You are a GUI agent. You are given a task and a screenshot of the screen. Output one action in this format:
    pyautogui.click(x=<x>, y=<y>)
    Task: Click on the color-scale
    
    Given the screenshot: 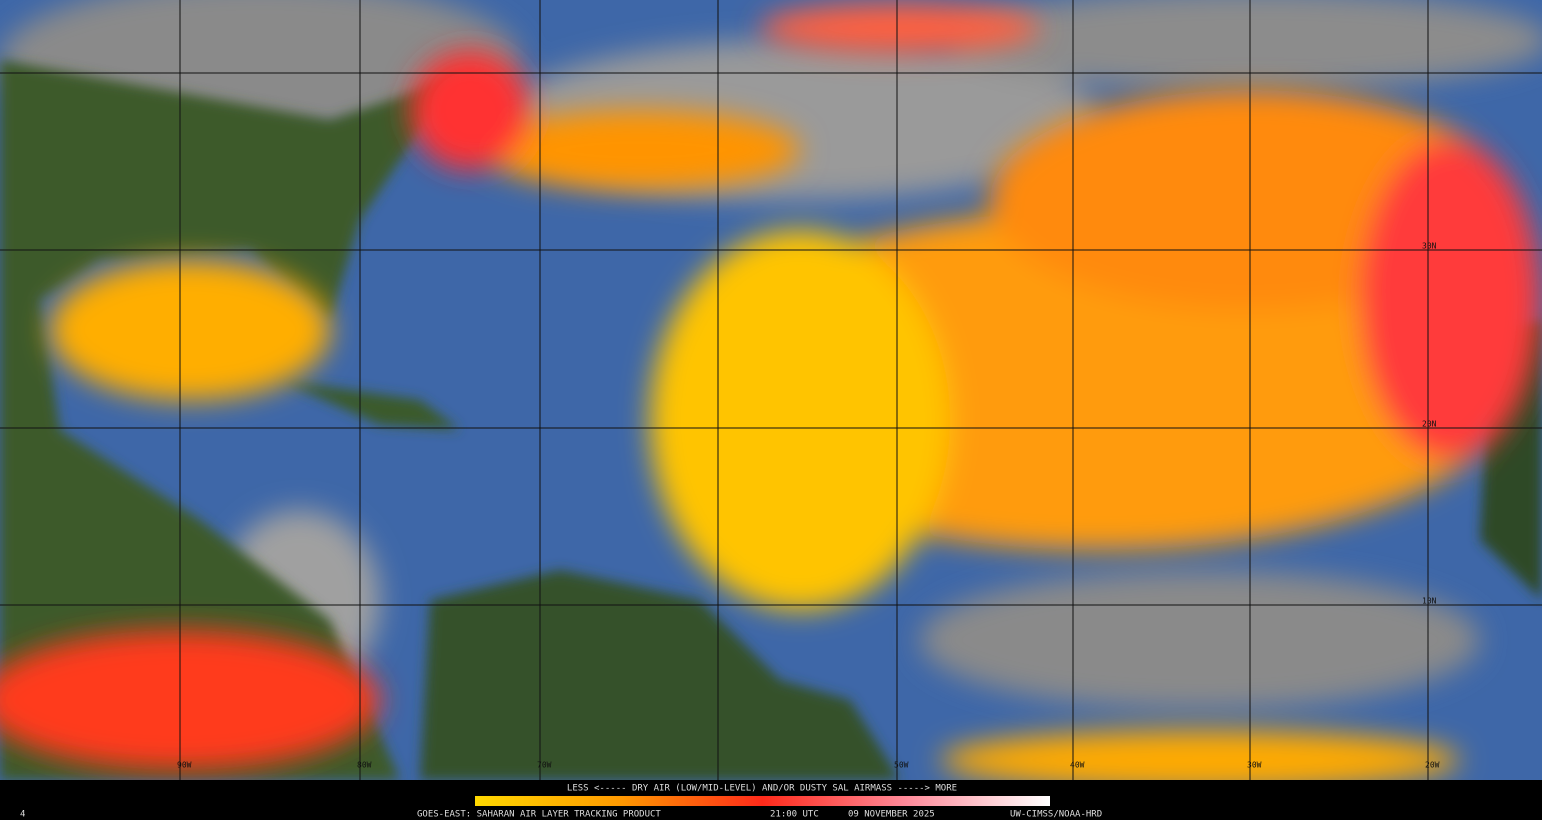 What is the action you would take?
    pyautogui.click(x=762, y=801)
    